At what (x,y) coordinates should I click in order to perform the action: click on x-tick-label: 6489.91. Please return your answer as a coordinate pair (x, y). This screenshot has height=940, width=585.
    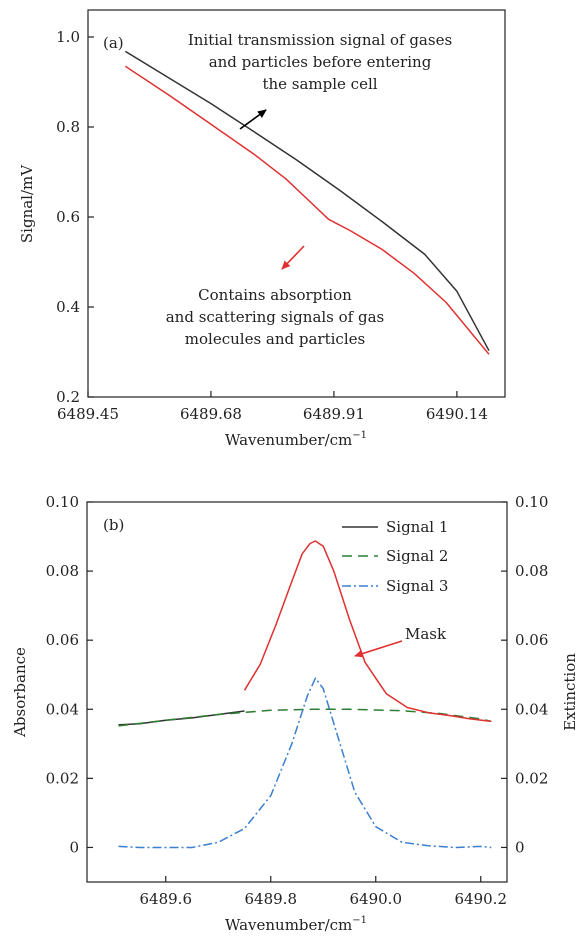
    Looking at the image, I should click on (334, 414).